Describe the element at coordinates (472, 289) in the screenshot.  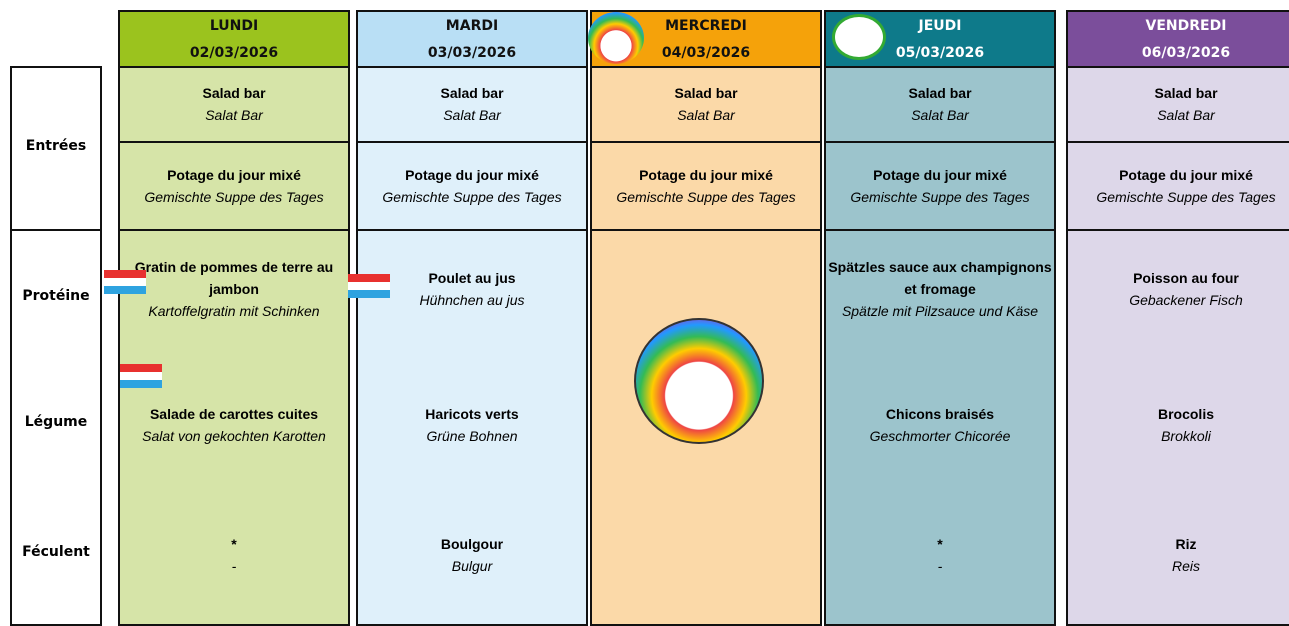
I see `menu-item: Poulet au jus Hühnchen au jus` at that location.